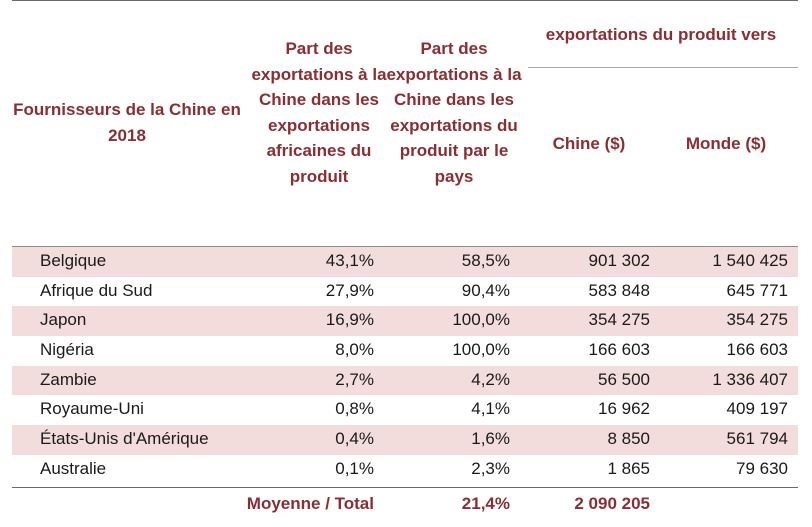 The image size is (812, 527). Describe the element at coordinates (589, 143) in the screenshot. I see `header-china: Chine ($)` at that location.